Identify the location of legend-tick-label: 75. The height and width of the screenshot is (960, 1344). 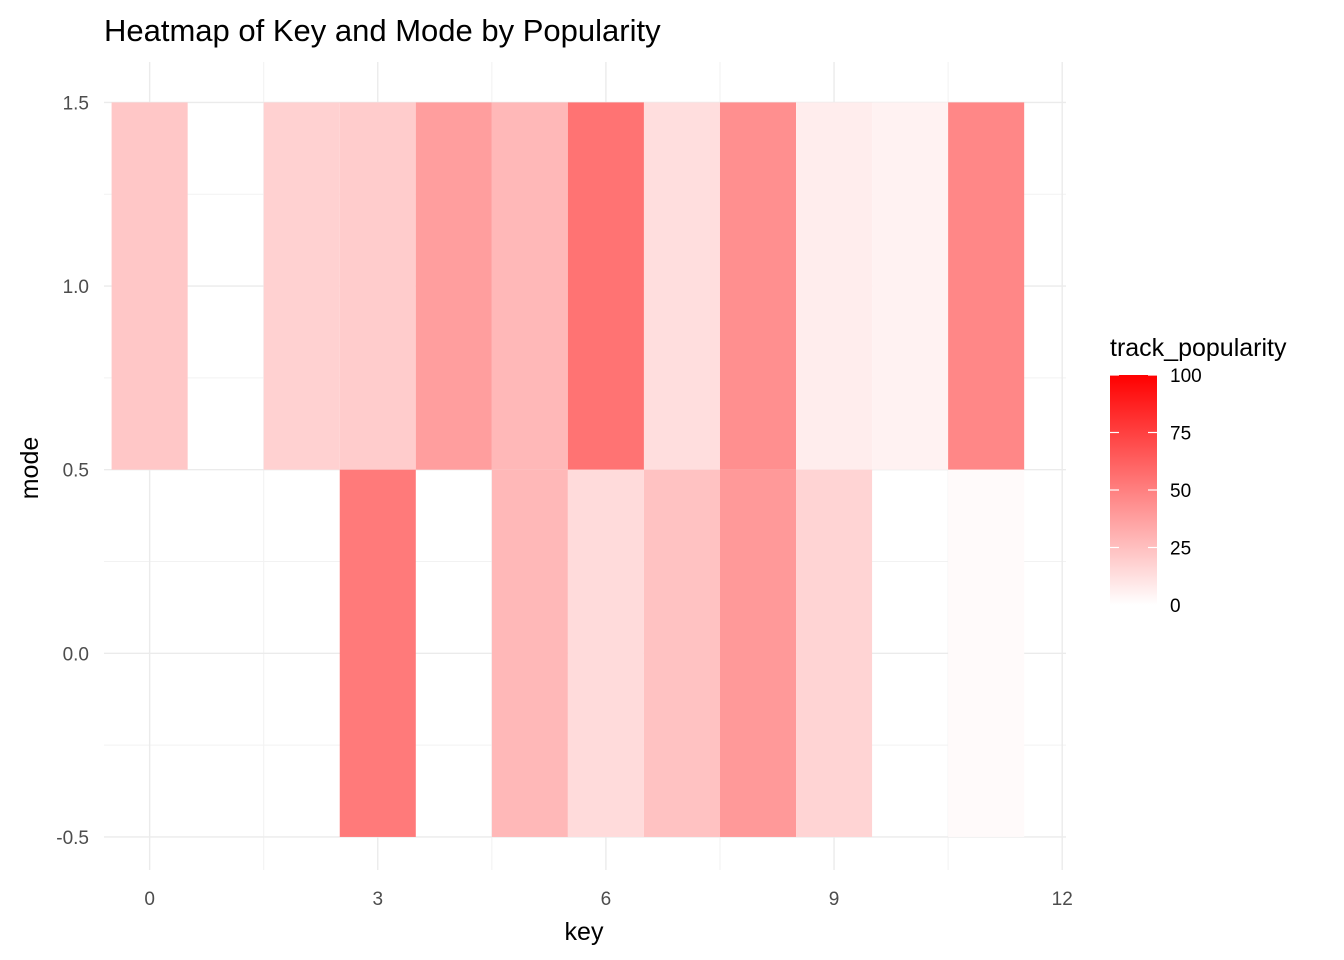
(1180, 434).